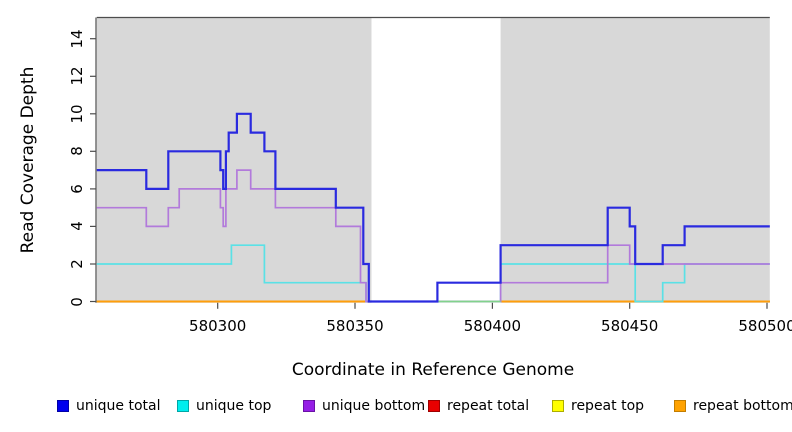  What do you see at coordinates (488, 406) in the screenshot?
I see `legend-label: repeat total` at bounding box center [488, 406].